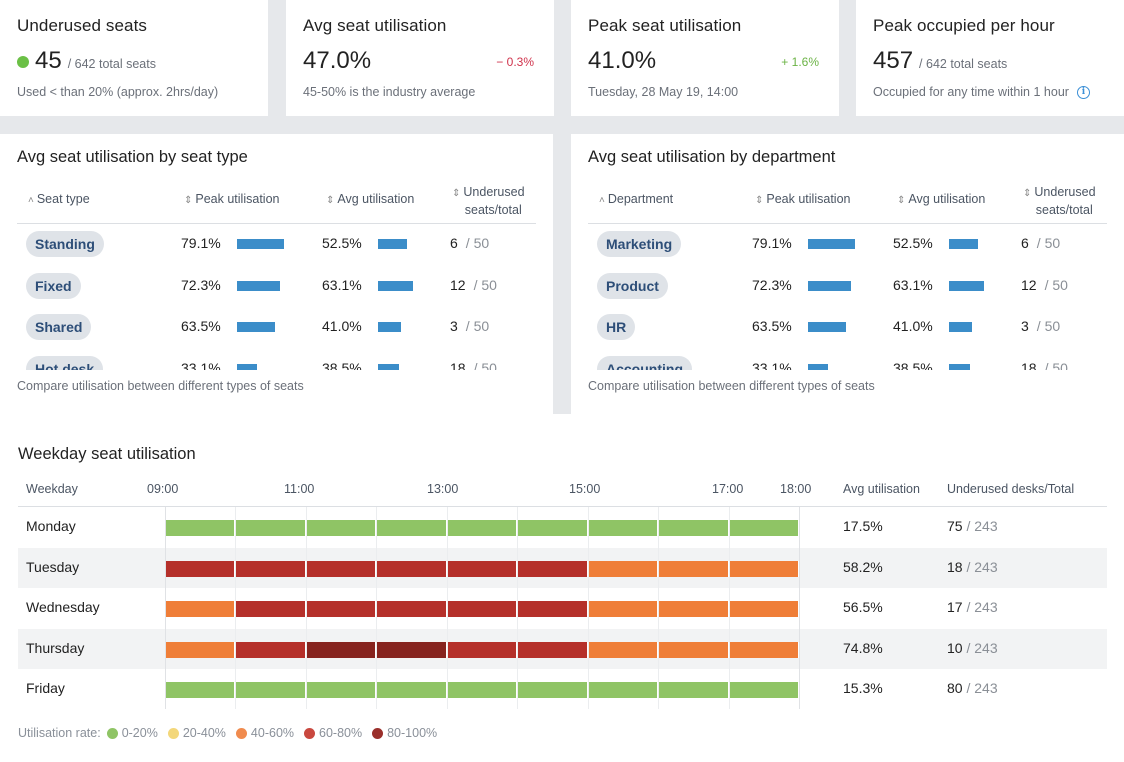 Image resolution: width=1124 pixels, height=762 pixels. I want to click on header-label: Underused, so click(1065, 192).